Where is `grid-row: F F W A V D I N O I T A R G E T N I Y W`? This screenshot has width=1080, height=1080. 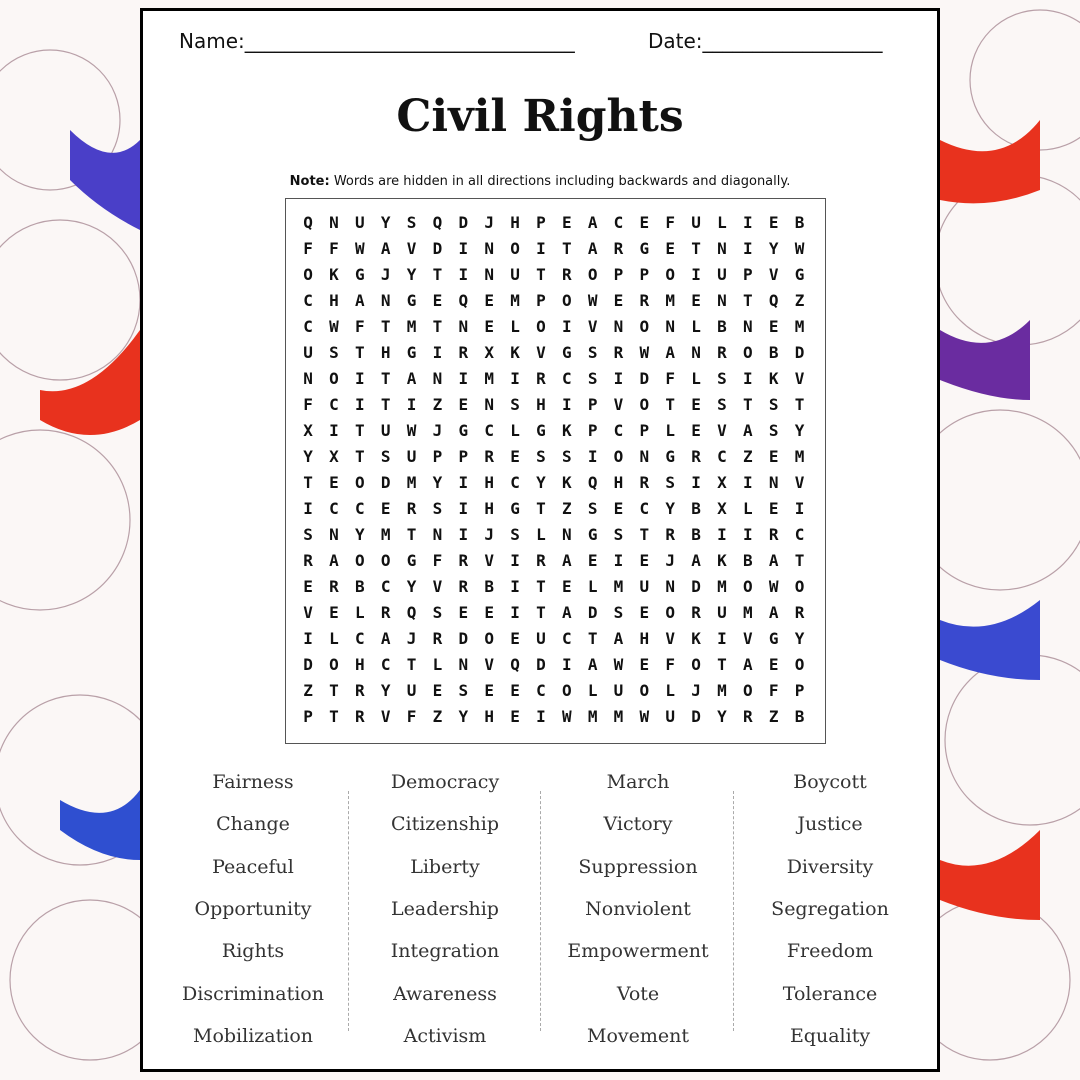 grid-row: F F W A V D I N O I T A R G E T N I Y W is located at coordinates (555, 248).